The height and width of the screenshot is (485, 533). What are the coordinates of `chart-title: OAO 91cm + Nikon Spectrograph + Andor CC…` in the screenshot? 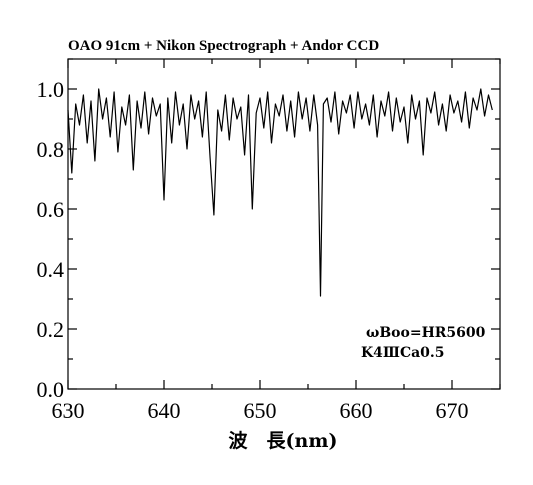 It's located at (223, 46).